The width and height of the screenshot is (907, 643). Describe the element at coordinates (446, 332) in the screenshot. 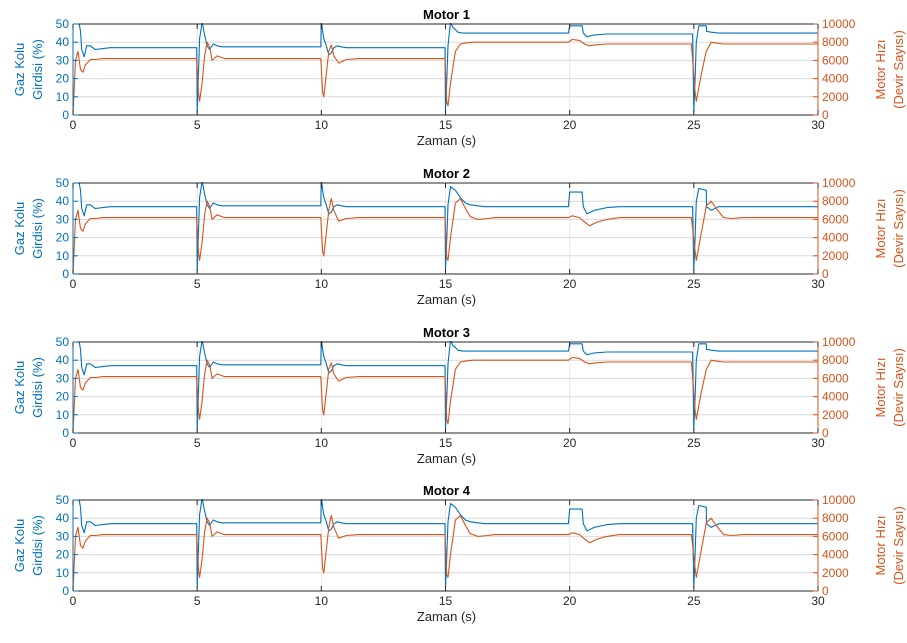

I see `panel-title: Motor 3` at that location.